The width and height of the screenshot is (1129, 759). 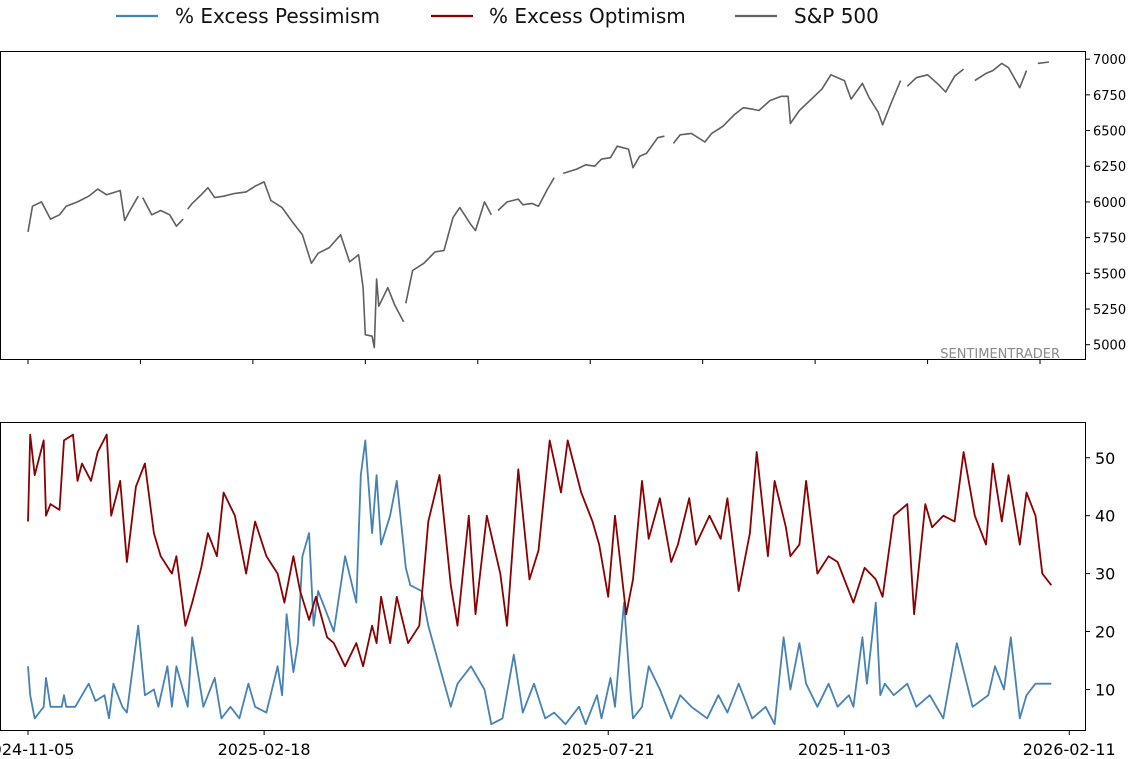 What do you see at coordinates (37, 749) in the screenshot?
I see `bottom-x-tick-label: 2024-11-05` at bounding box center [37, 749].